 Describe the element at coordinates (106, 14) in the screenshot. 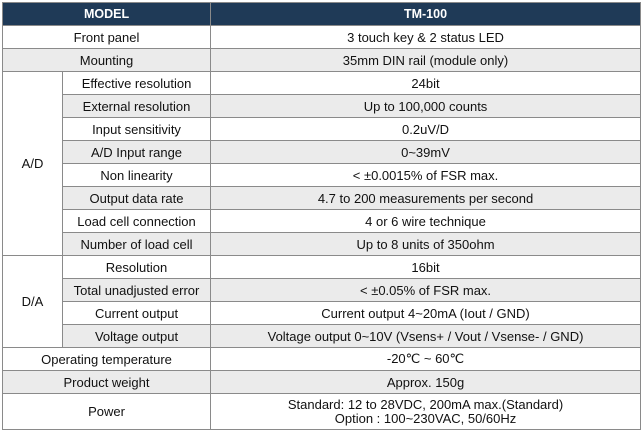

I see `header-model: MODEL` at that location.